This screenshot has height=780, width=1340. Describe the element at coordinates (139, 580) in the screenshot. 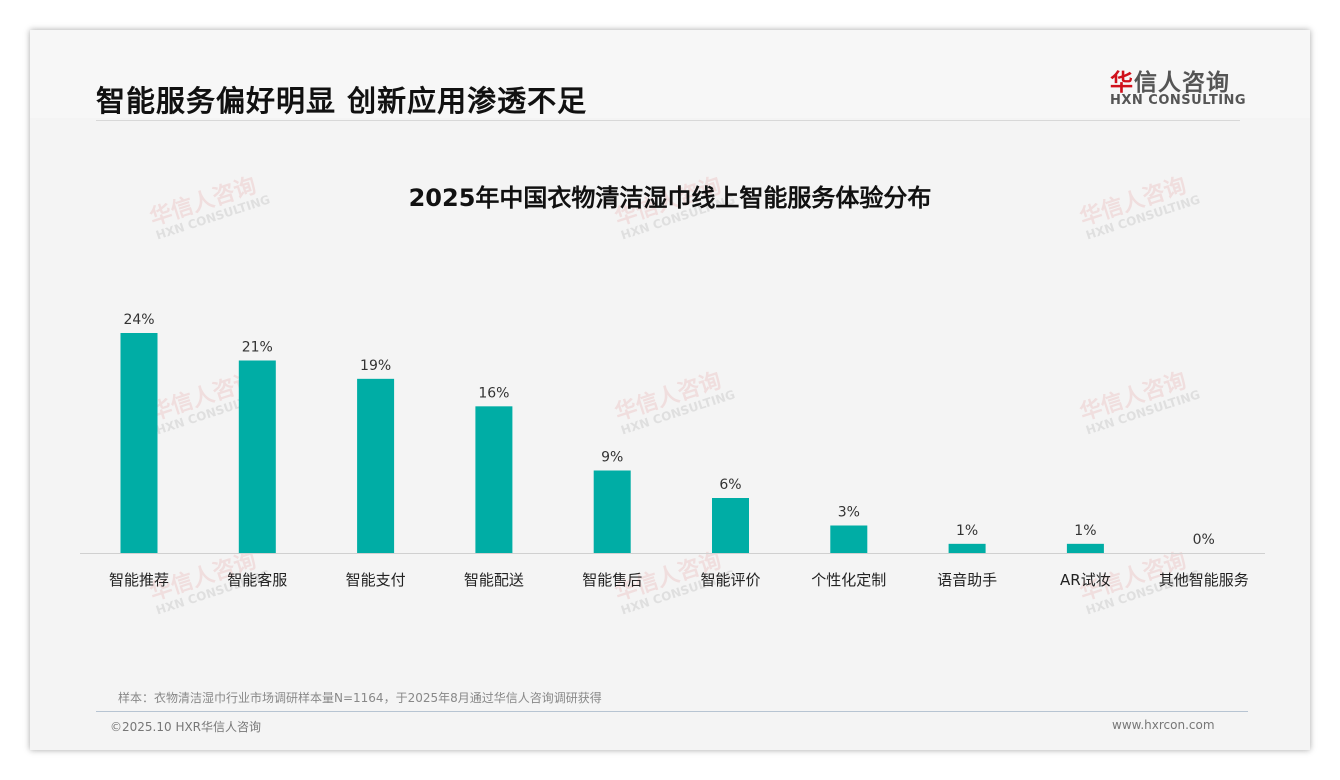

I see `category-label: 智能推荐` at that location.